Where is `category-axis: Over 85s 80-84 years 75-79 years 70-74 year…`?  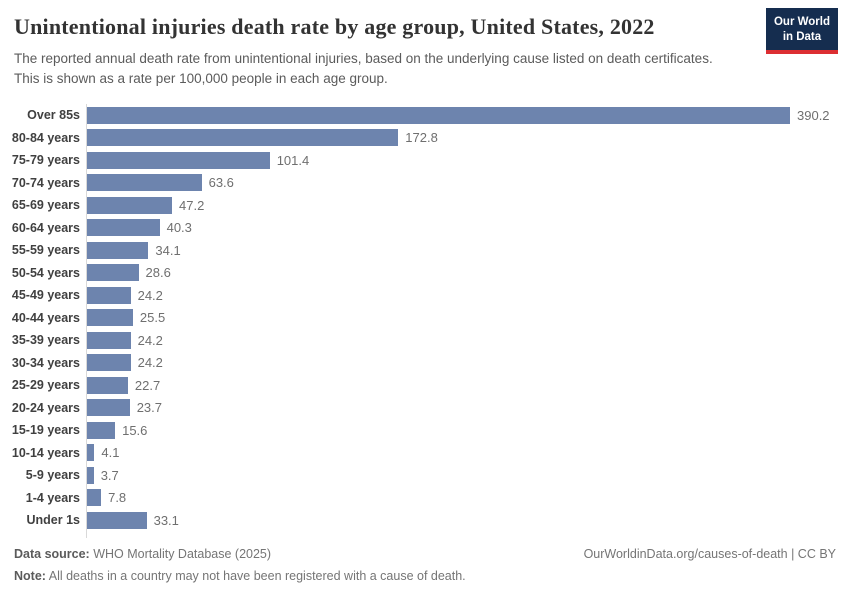
category-axis: Over 85s 80-84 years 75-79 years 70-74 year… is located at coordinates (48, 321).